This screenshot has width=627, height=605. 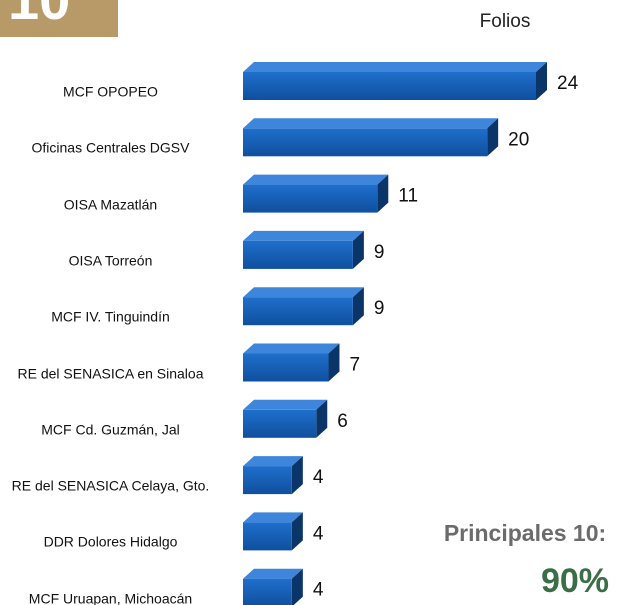 I want to click on axis-label: Folios, so click(x=505, y=21).